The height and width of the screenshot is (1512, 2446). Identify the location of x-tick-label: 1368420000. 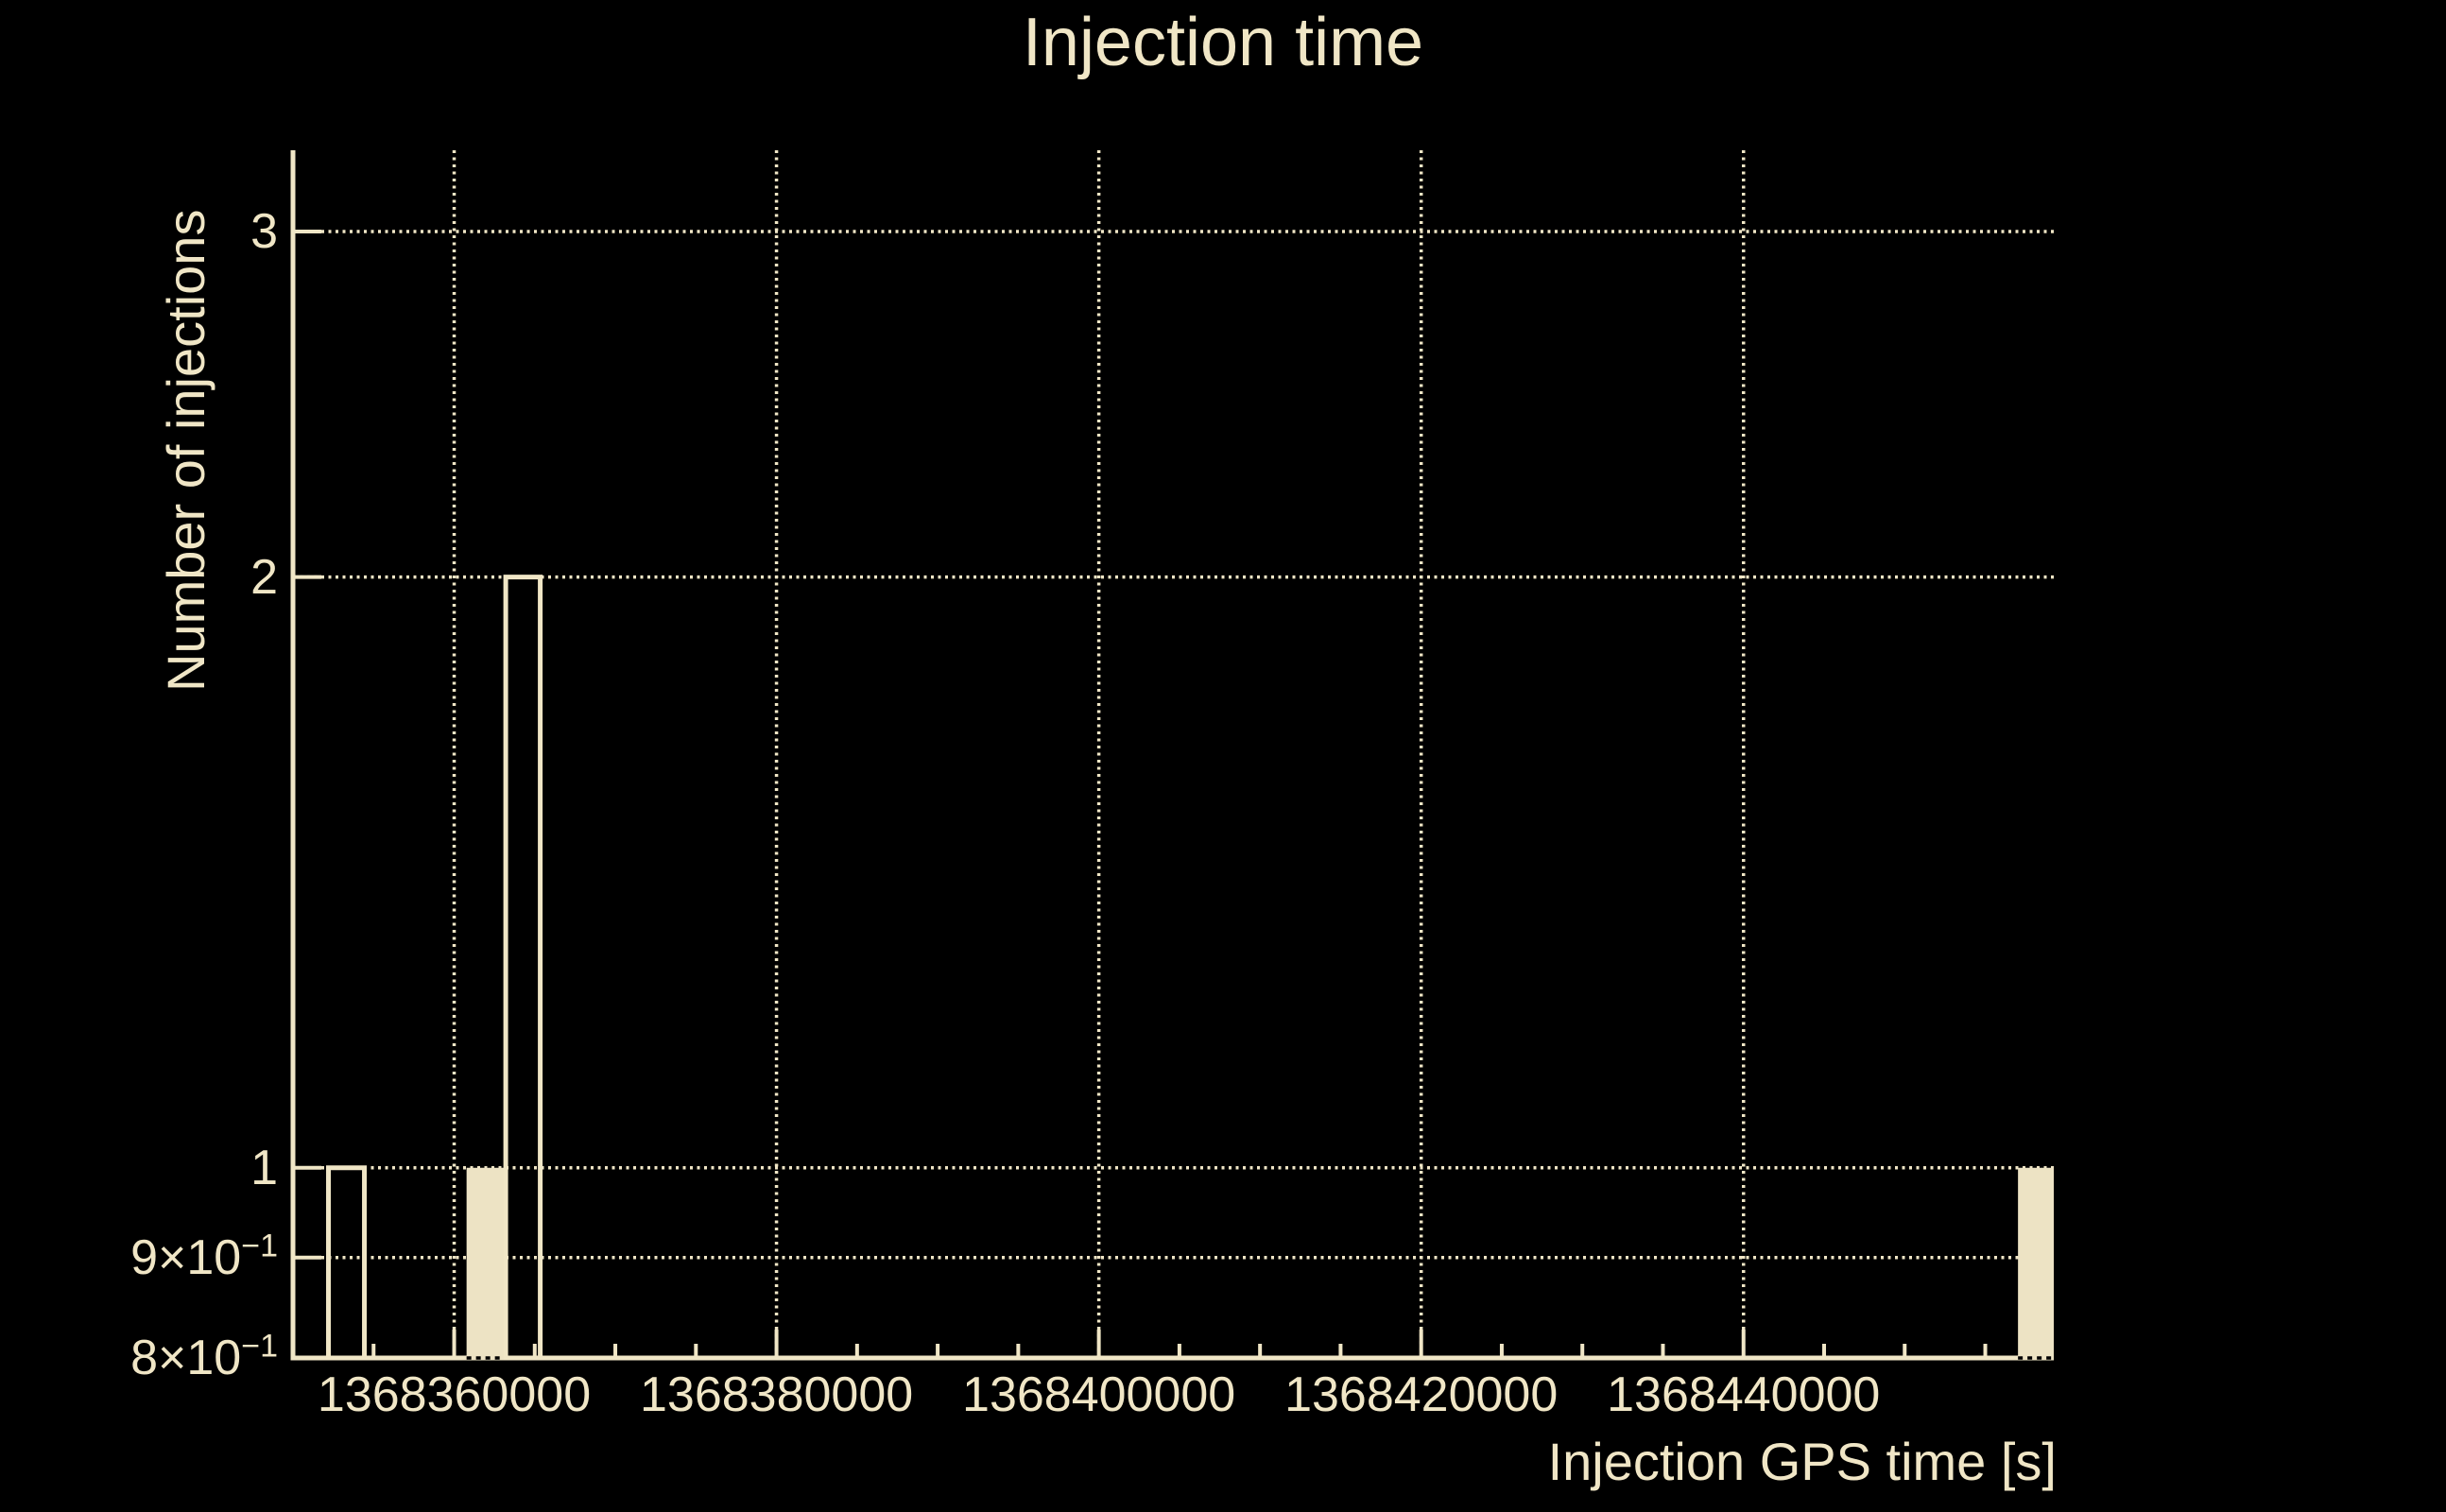
(1421, 1394).